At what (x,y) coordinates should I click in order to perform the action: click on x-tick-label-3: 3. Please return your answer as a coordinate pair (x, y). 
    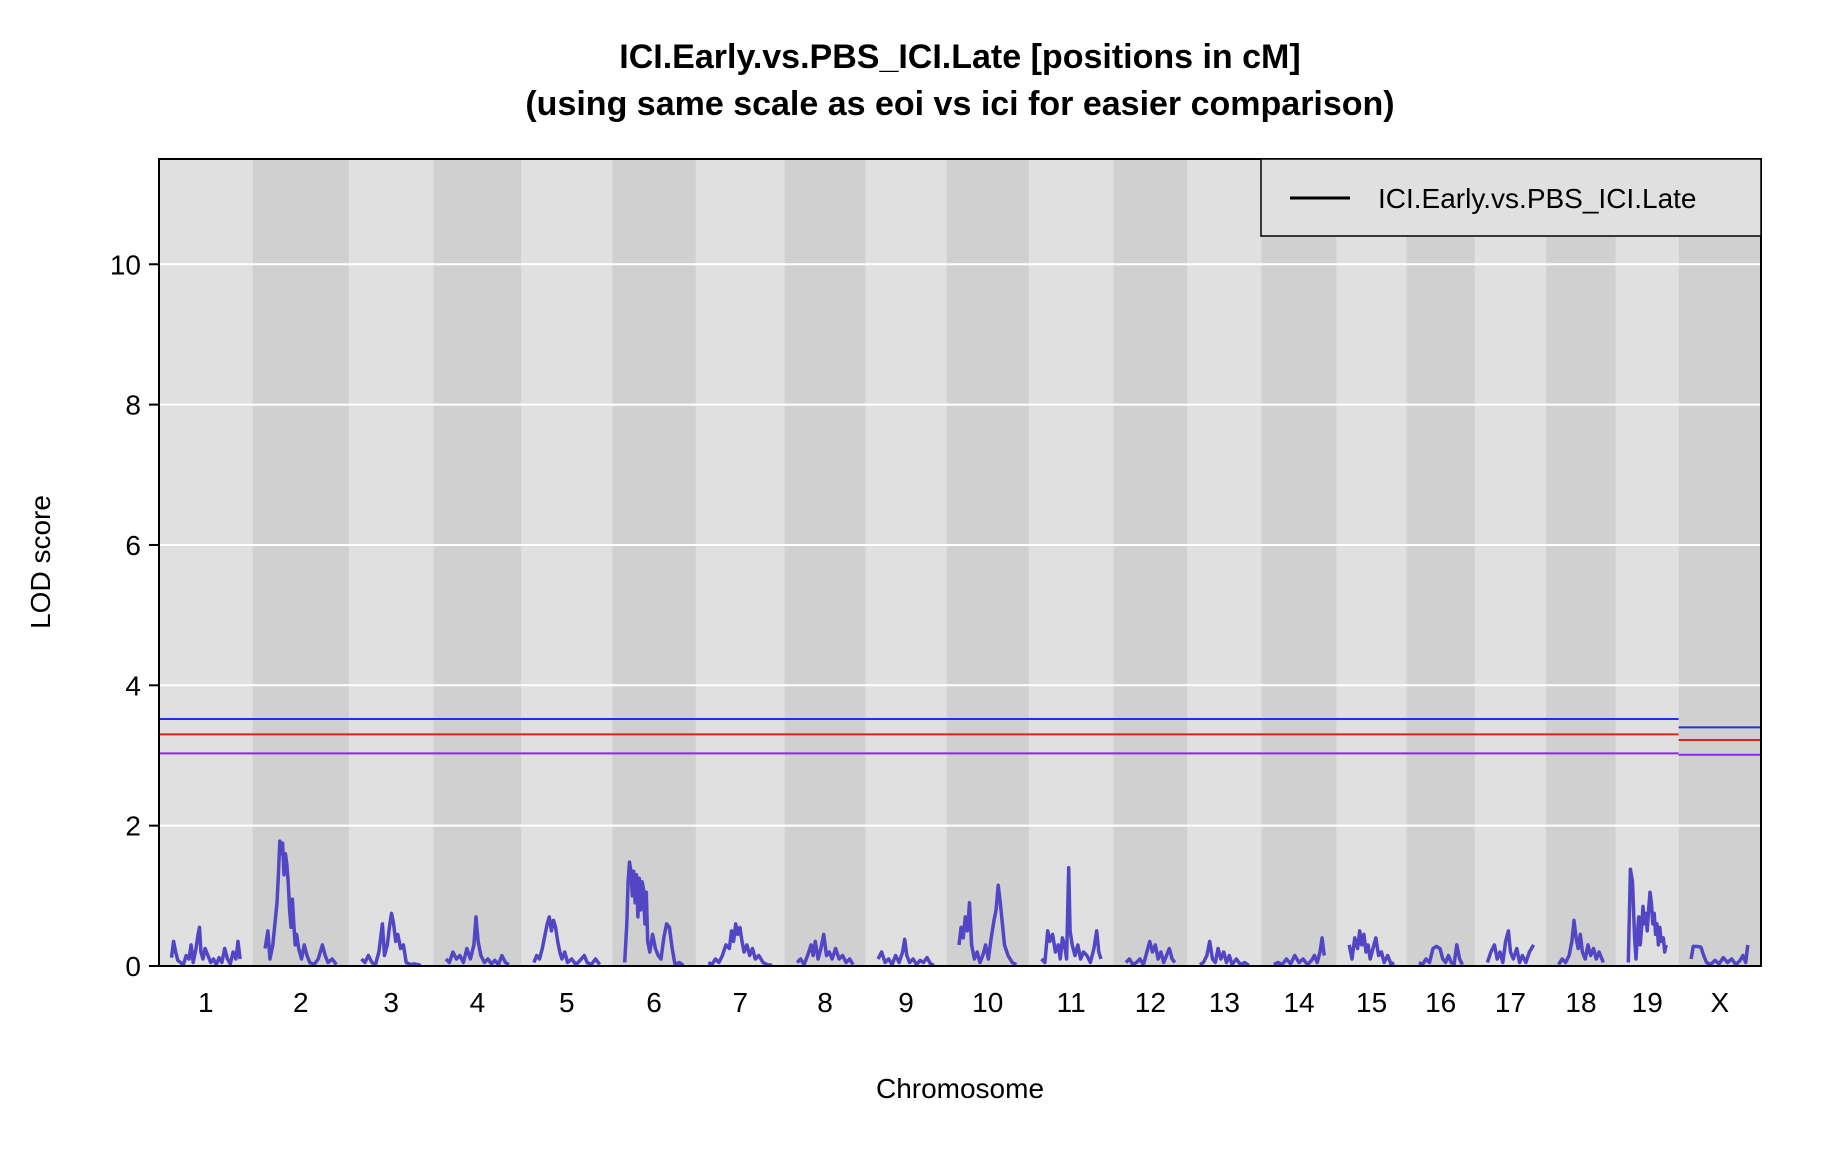
    Looking at the image, I should click on (391, 1002).